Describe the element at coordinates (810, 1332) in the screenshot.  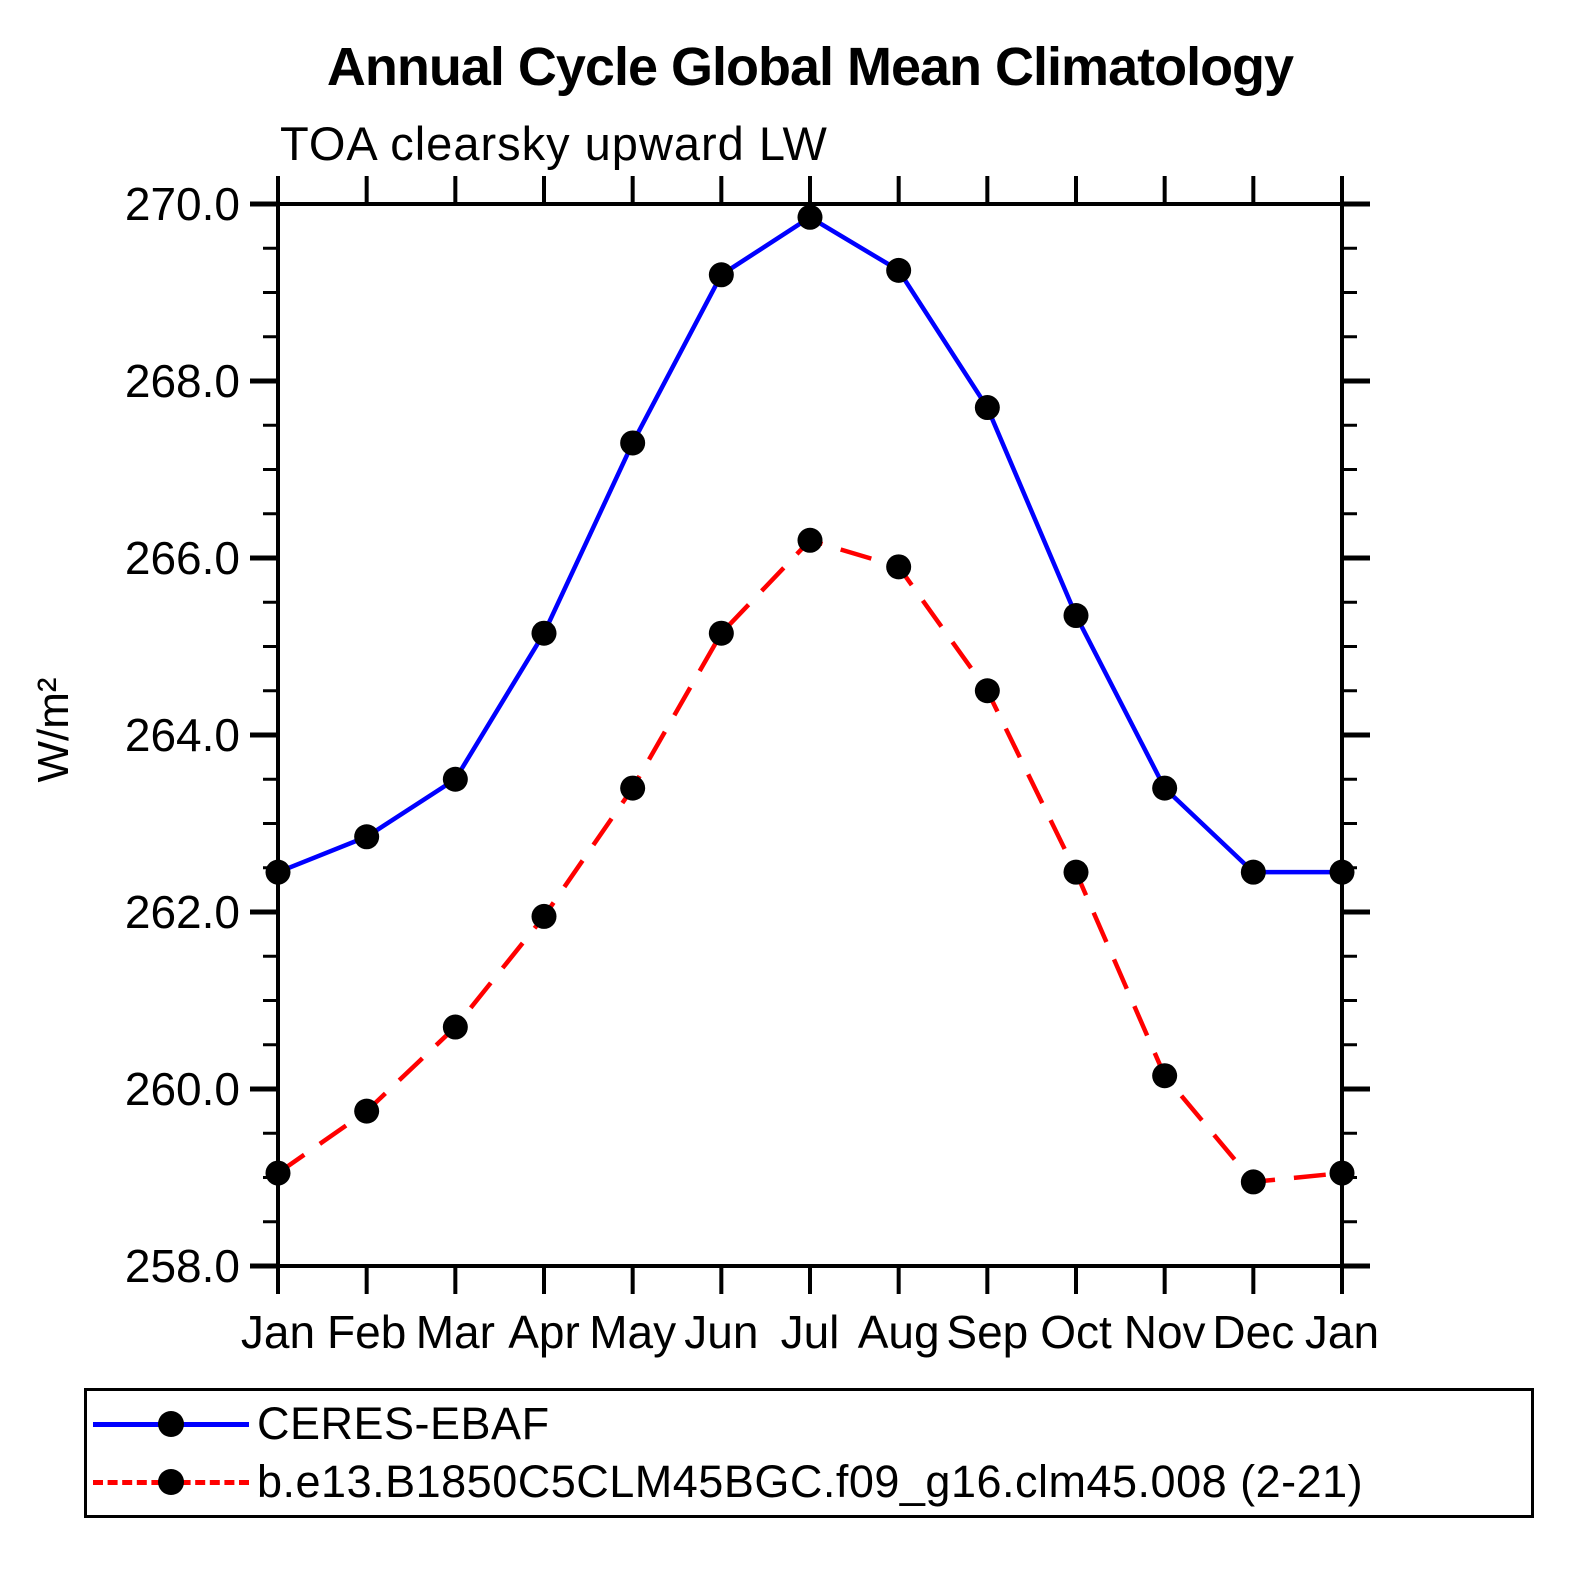
I see `x-tick-label: Jul` at that location.